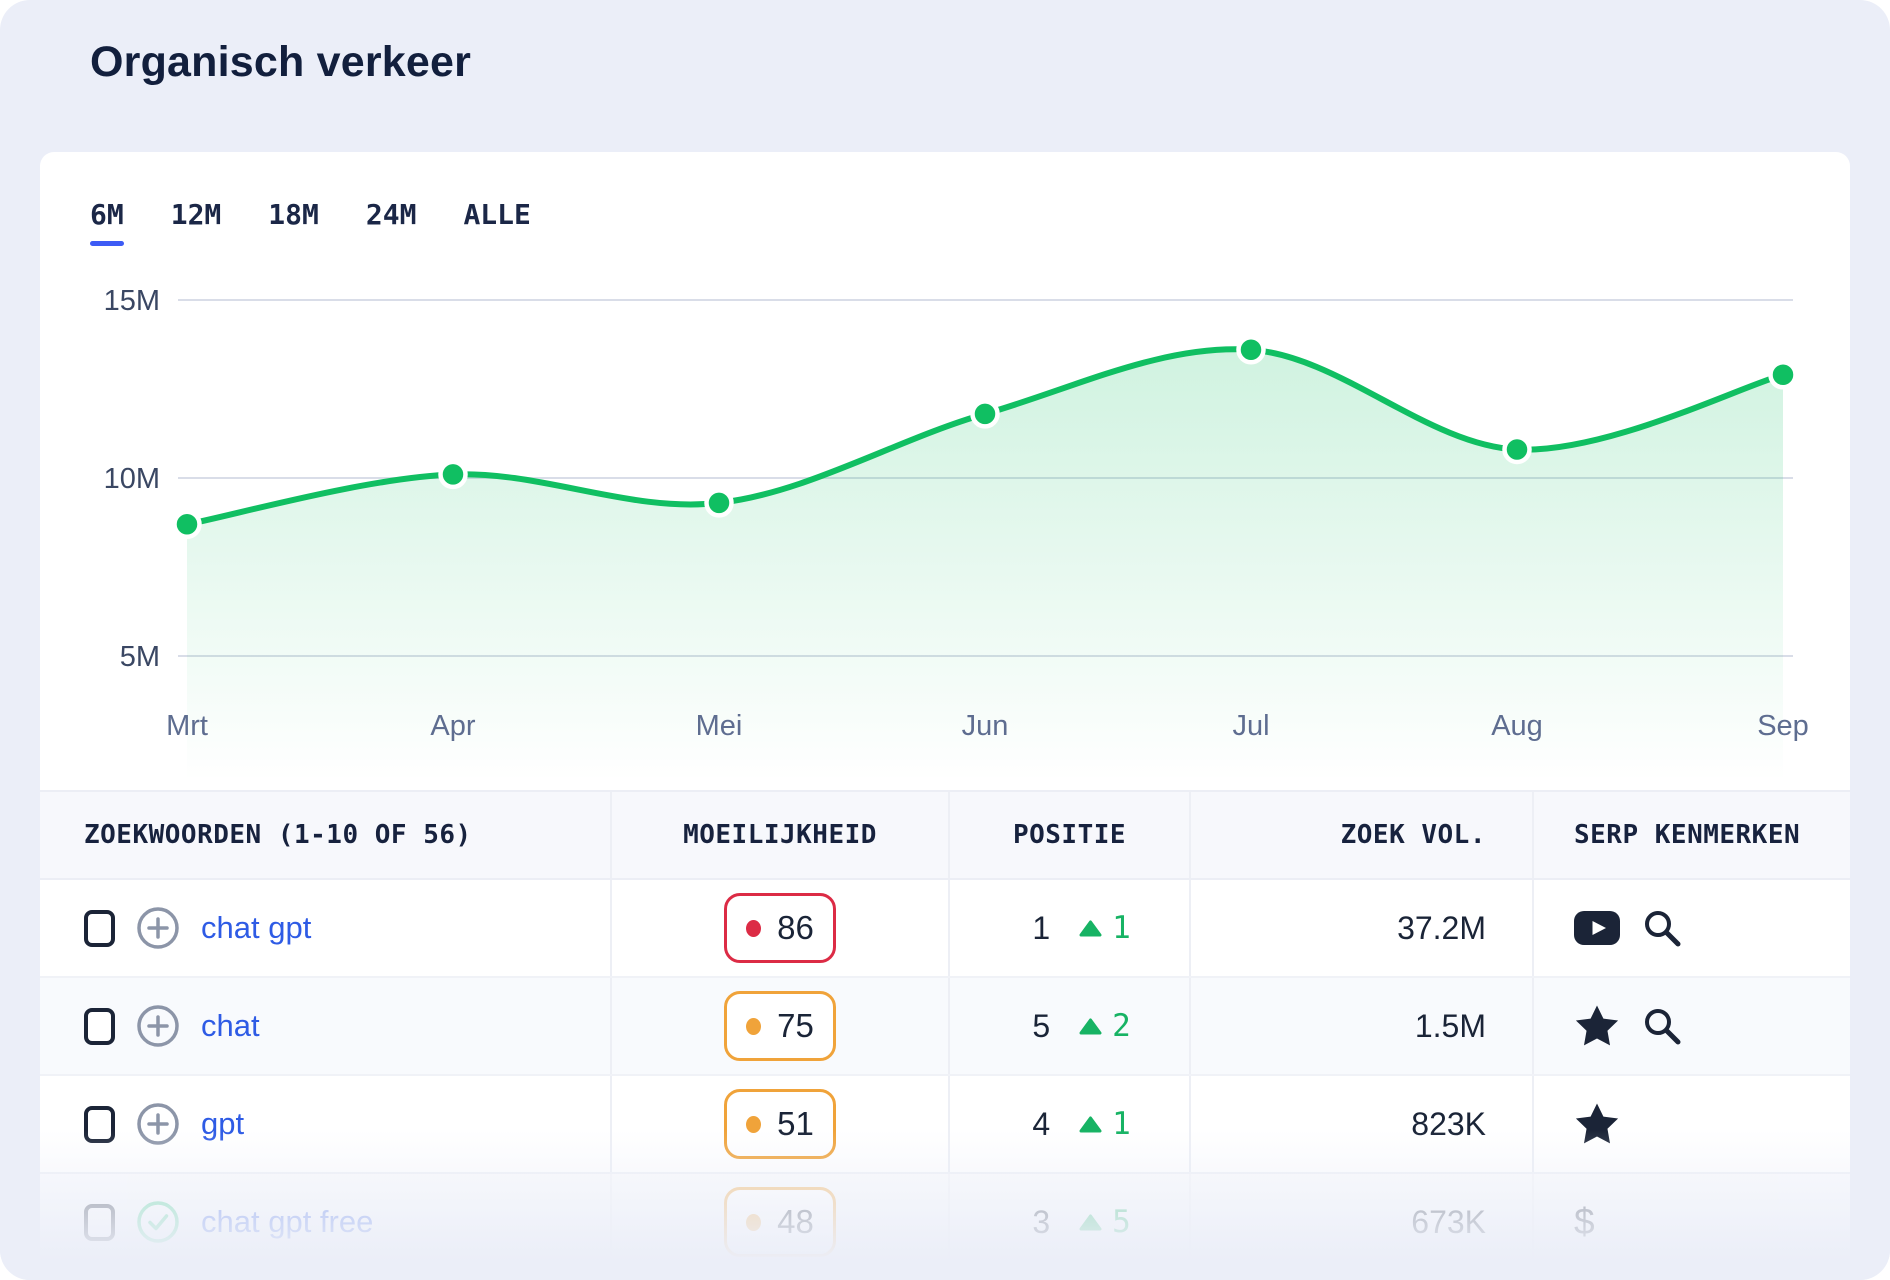 The width and height of the screenshot is (1890, 1280). I want to click on x-axis-label: Mrt, so click(187, 726).